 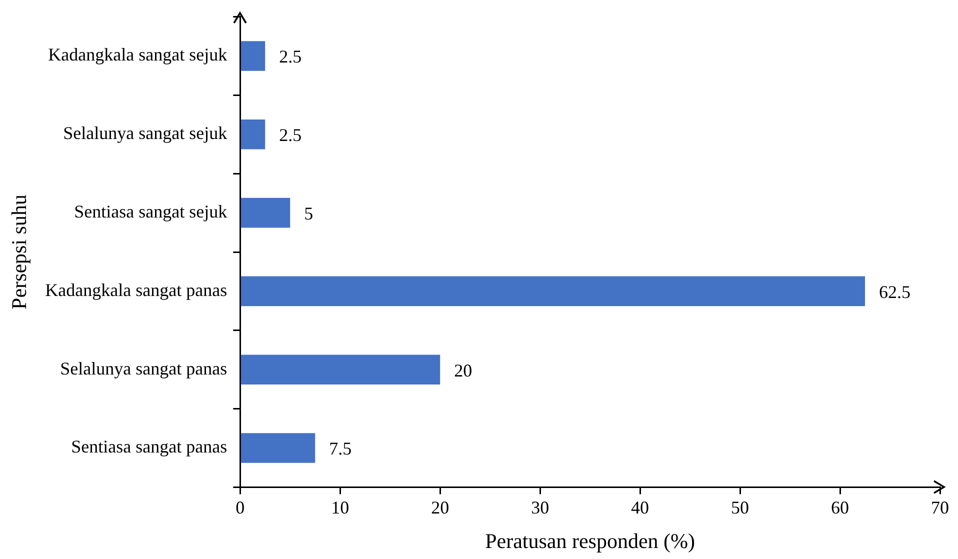 What do you see at coordinates (590, 540) in the screenshot?
I see `x-axis-title: Peratusan responden (%)` at bounding box center [590, 540].